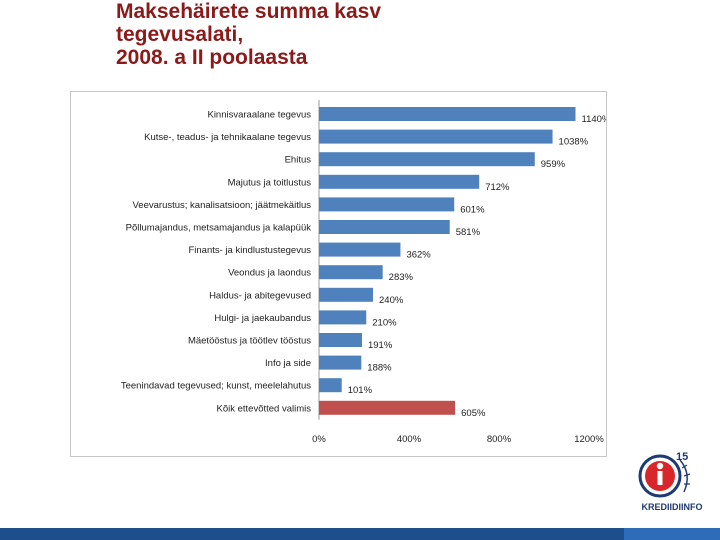 This screenshot has height=540, width=720. I want to click on badge-number: 15, so click(682, 457).